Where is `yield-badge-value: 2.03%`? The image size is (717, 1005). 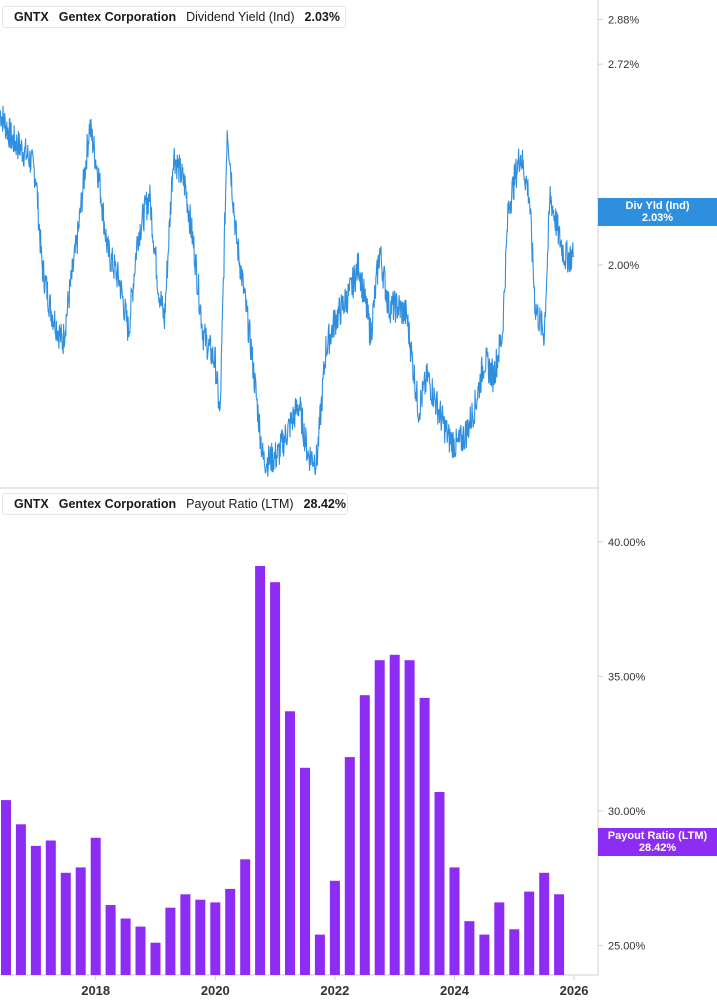 yield-badge-value: 2.03% is located at coordinates (657, 218).